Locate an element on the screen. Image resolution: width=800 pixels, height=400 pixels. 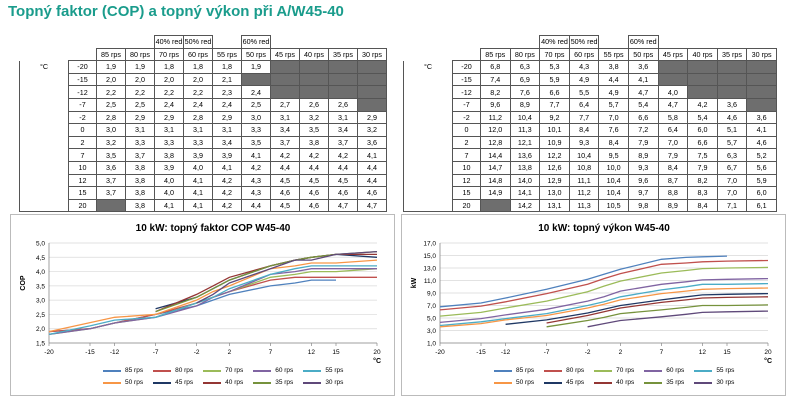
value-cell: 5,7 is located at coordinates (732, 142).